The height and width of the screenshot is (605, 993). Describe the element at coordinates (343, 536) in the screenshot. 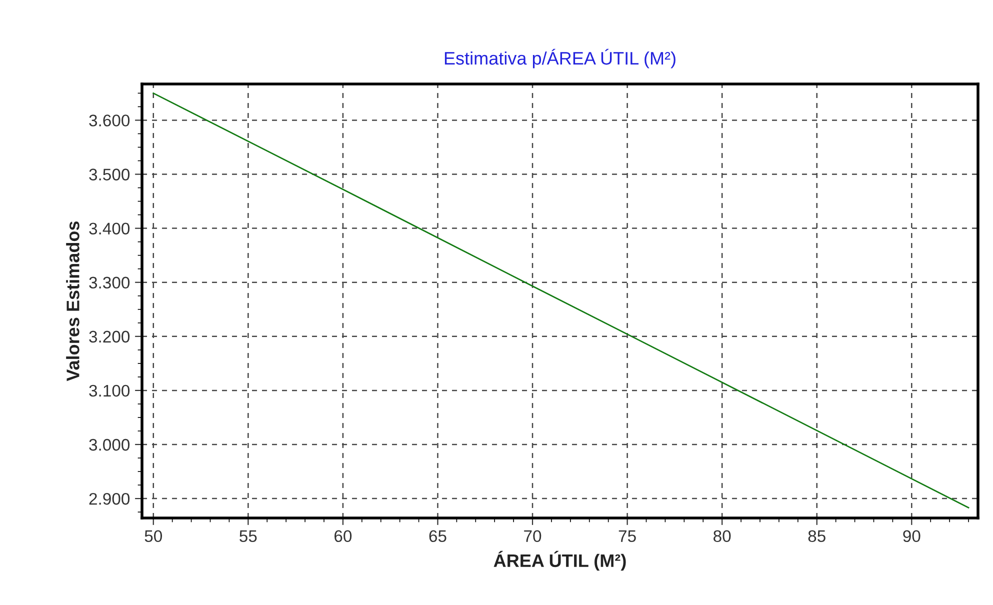

I see `x-tick-label: 60` at that location.